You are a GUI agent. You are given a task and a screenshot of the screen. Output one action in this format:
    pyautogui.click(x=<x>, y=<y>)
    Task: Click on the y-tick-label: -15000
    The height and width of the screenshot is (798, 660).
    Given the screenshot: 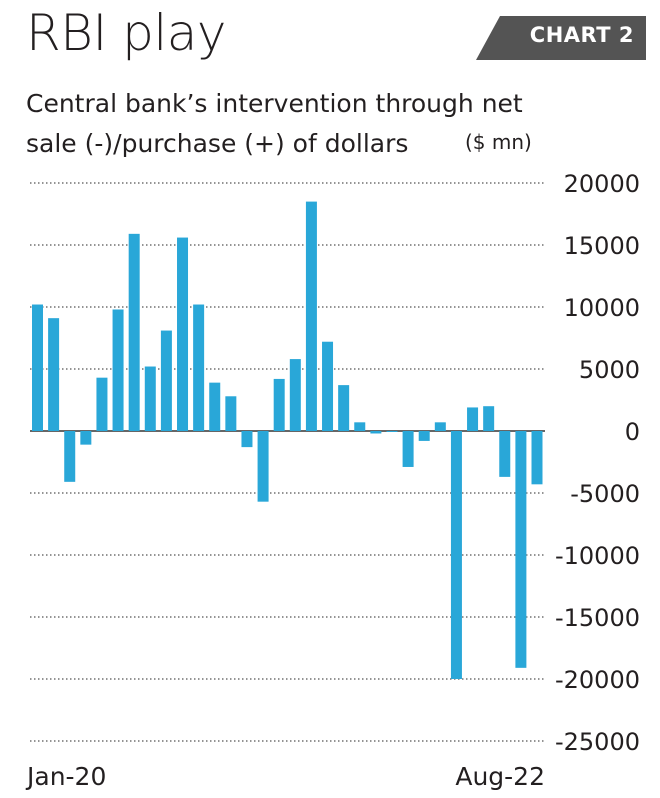 What is the action you would take?
    pyautogui.click(x=597, y=618)
    